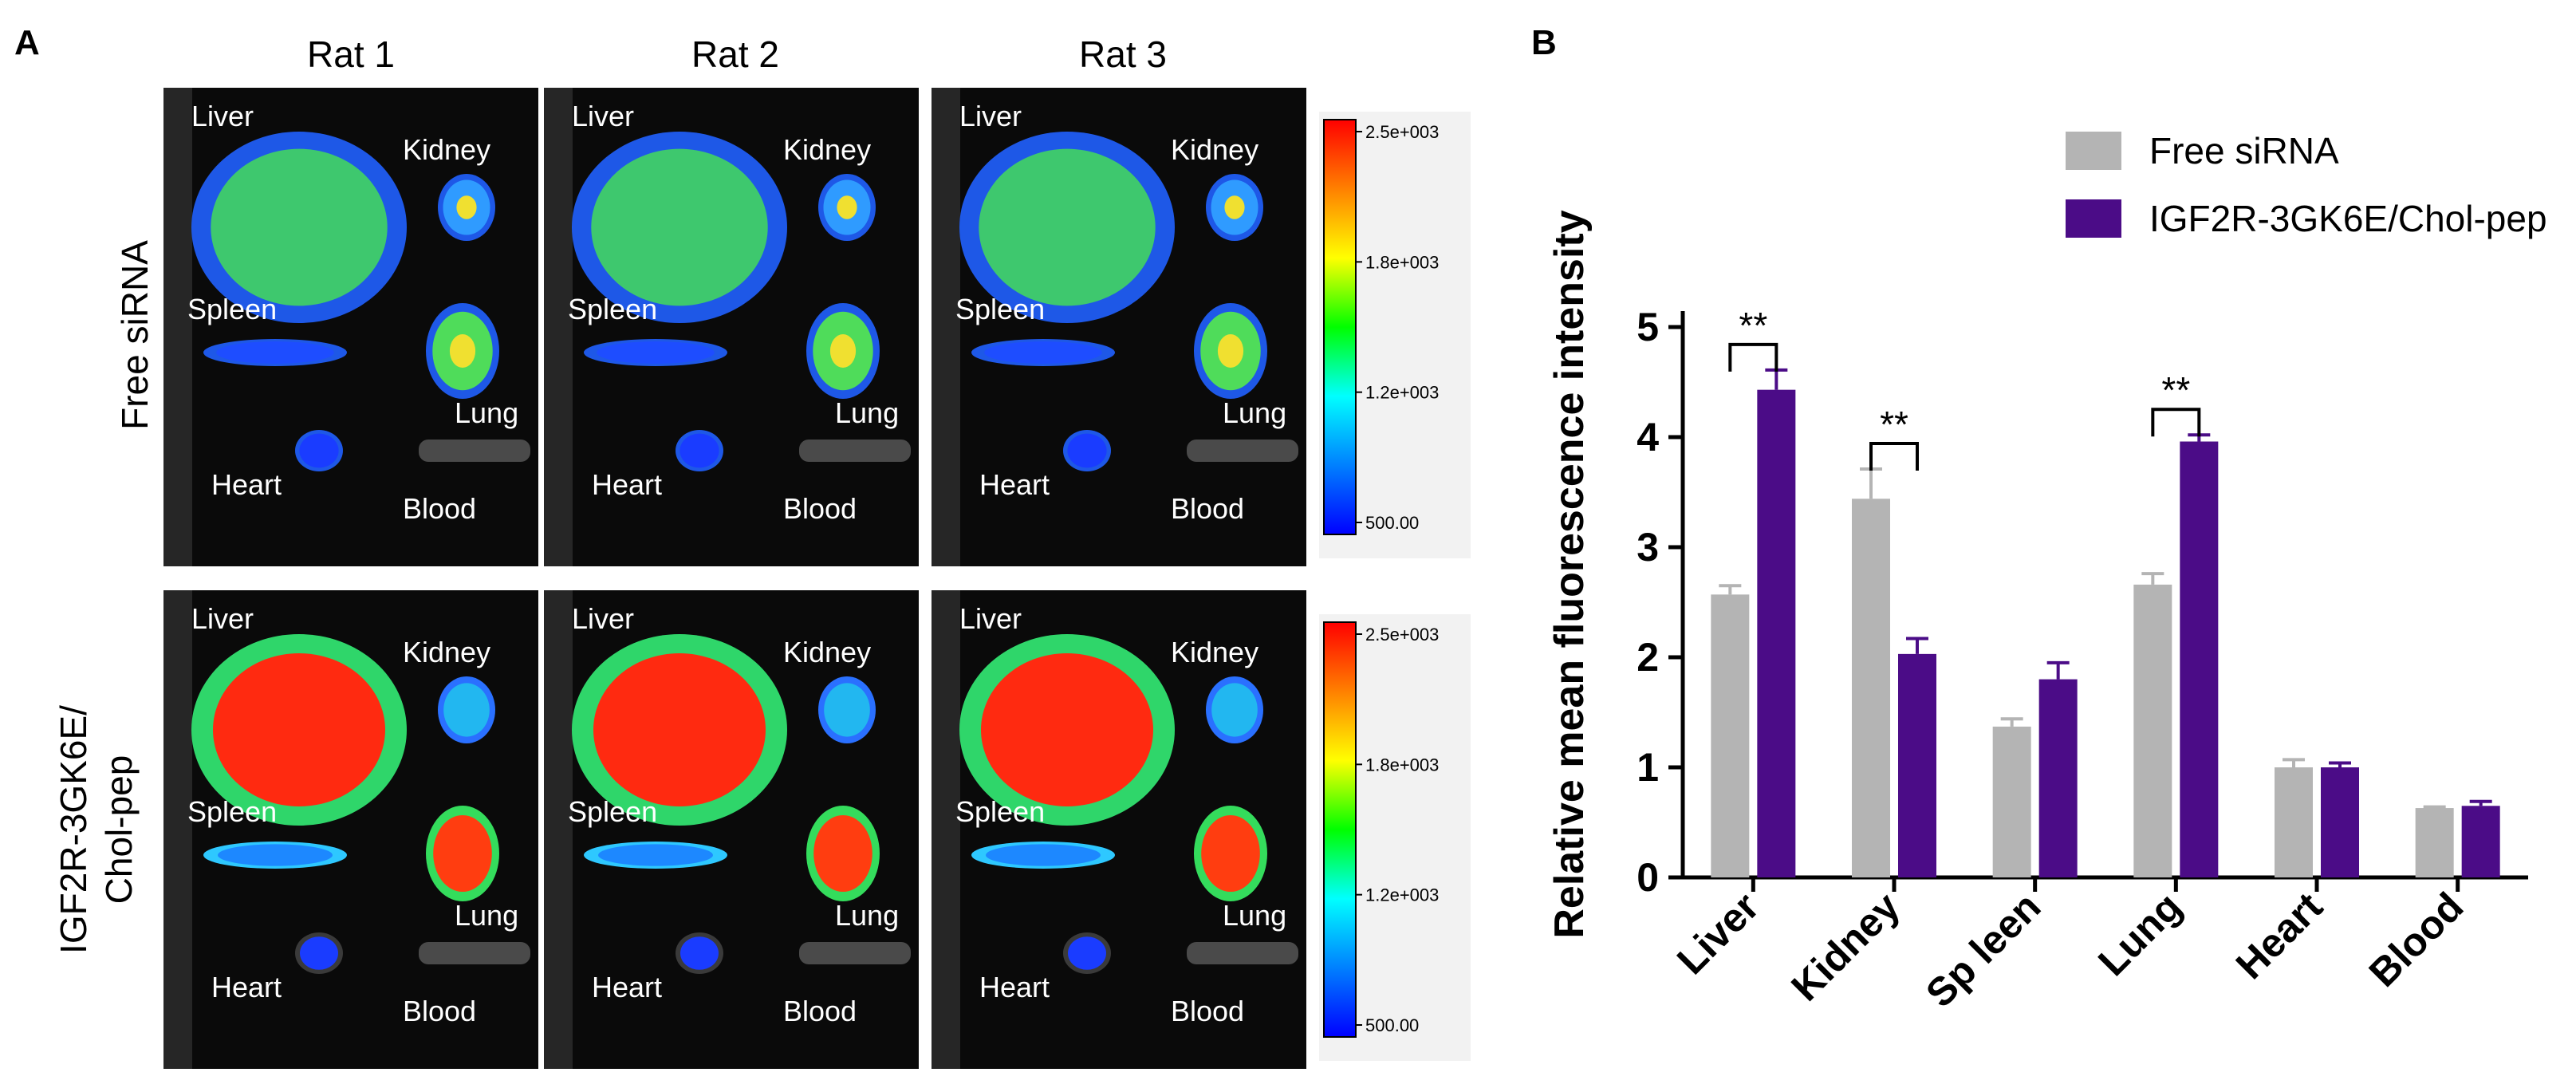  Describe the element at coordinates (119, 830) in the screenshot. I see `row-label-conjugate-line-2: Chol-pep` at that location.